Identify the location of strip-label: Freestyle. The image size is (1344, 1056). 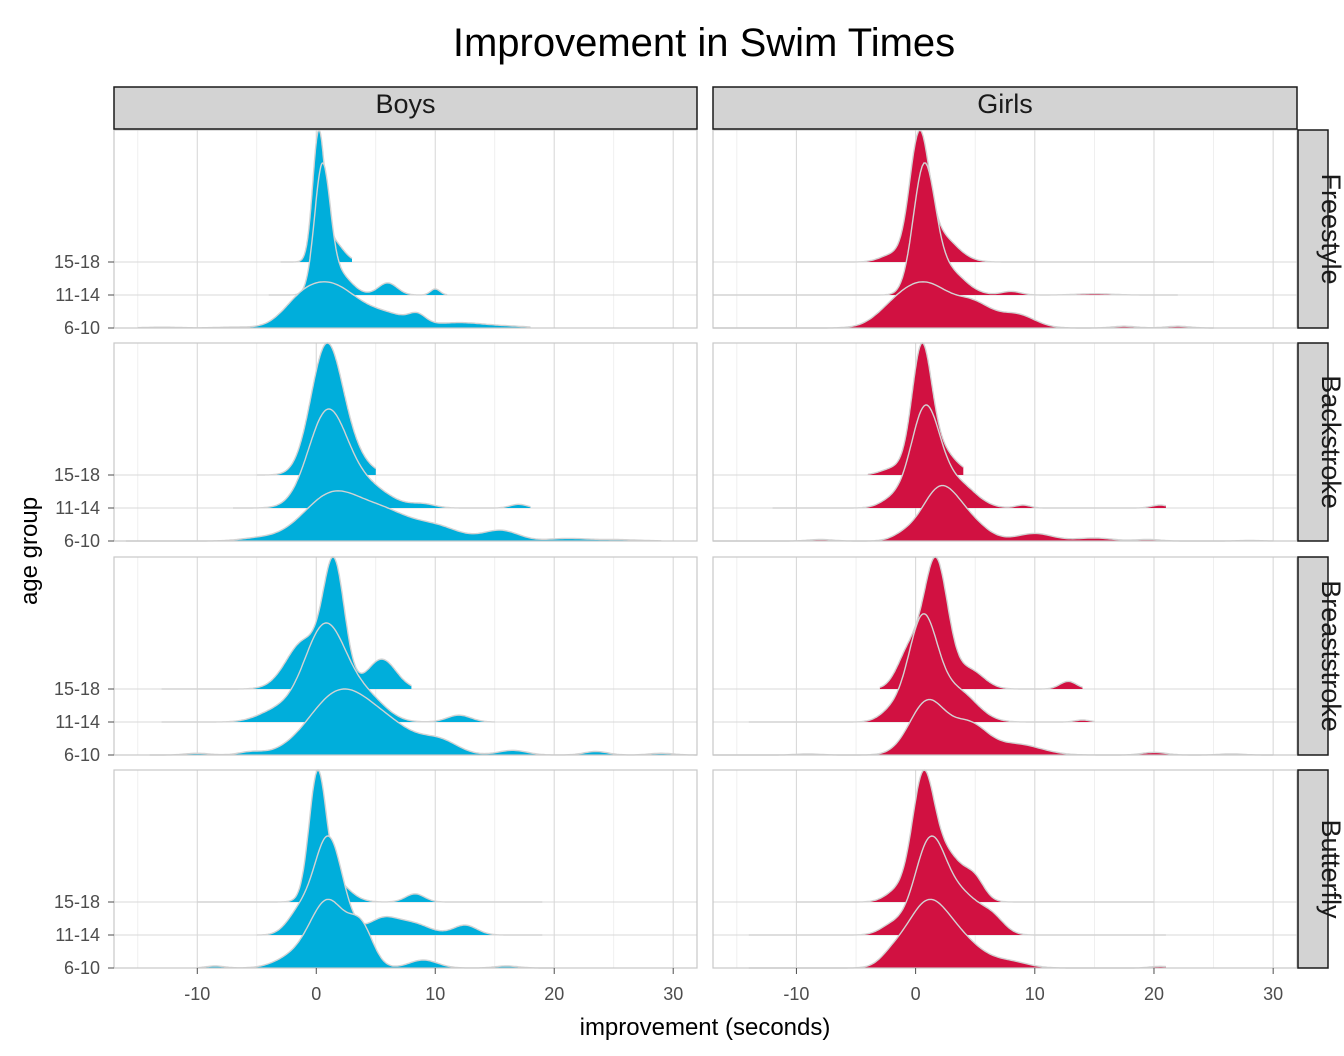
(1330, 228).